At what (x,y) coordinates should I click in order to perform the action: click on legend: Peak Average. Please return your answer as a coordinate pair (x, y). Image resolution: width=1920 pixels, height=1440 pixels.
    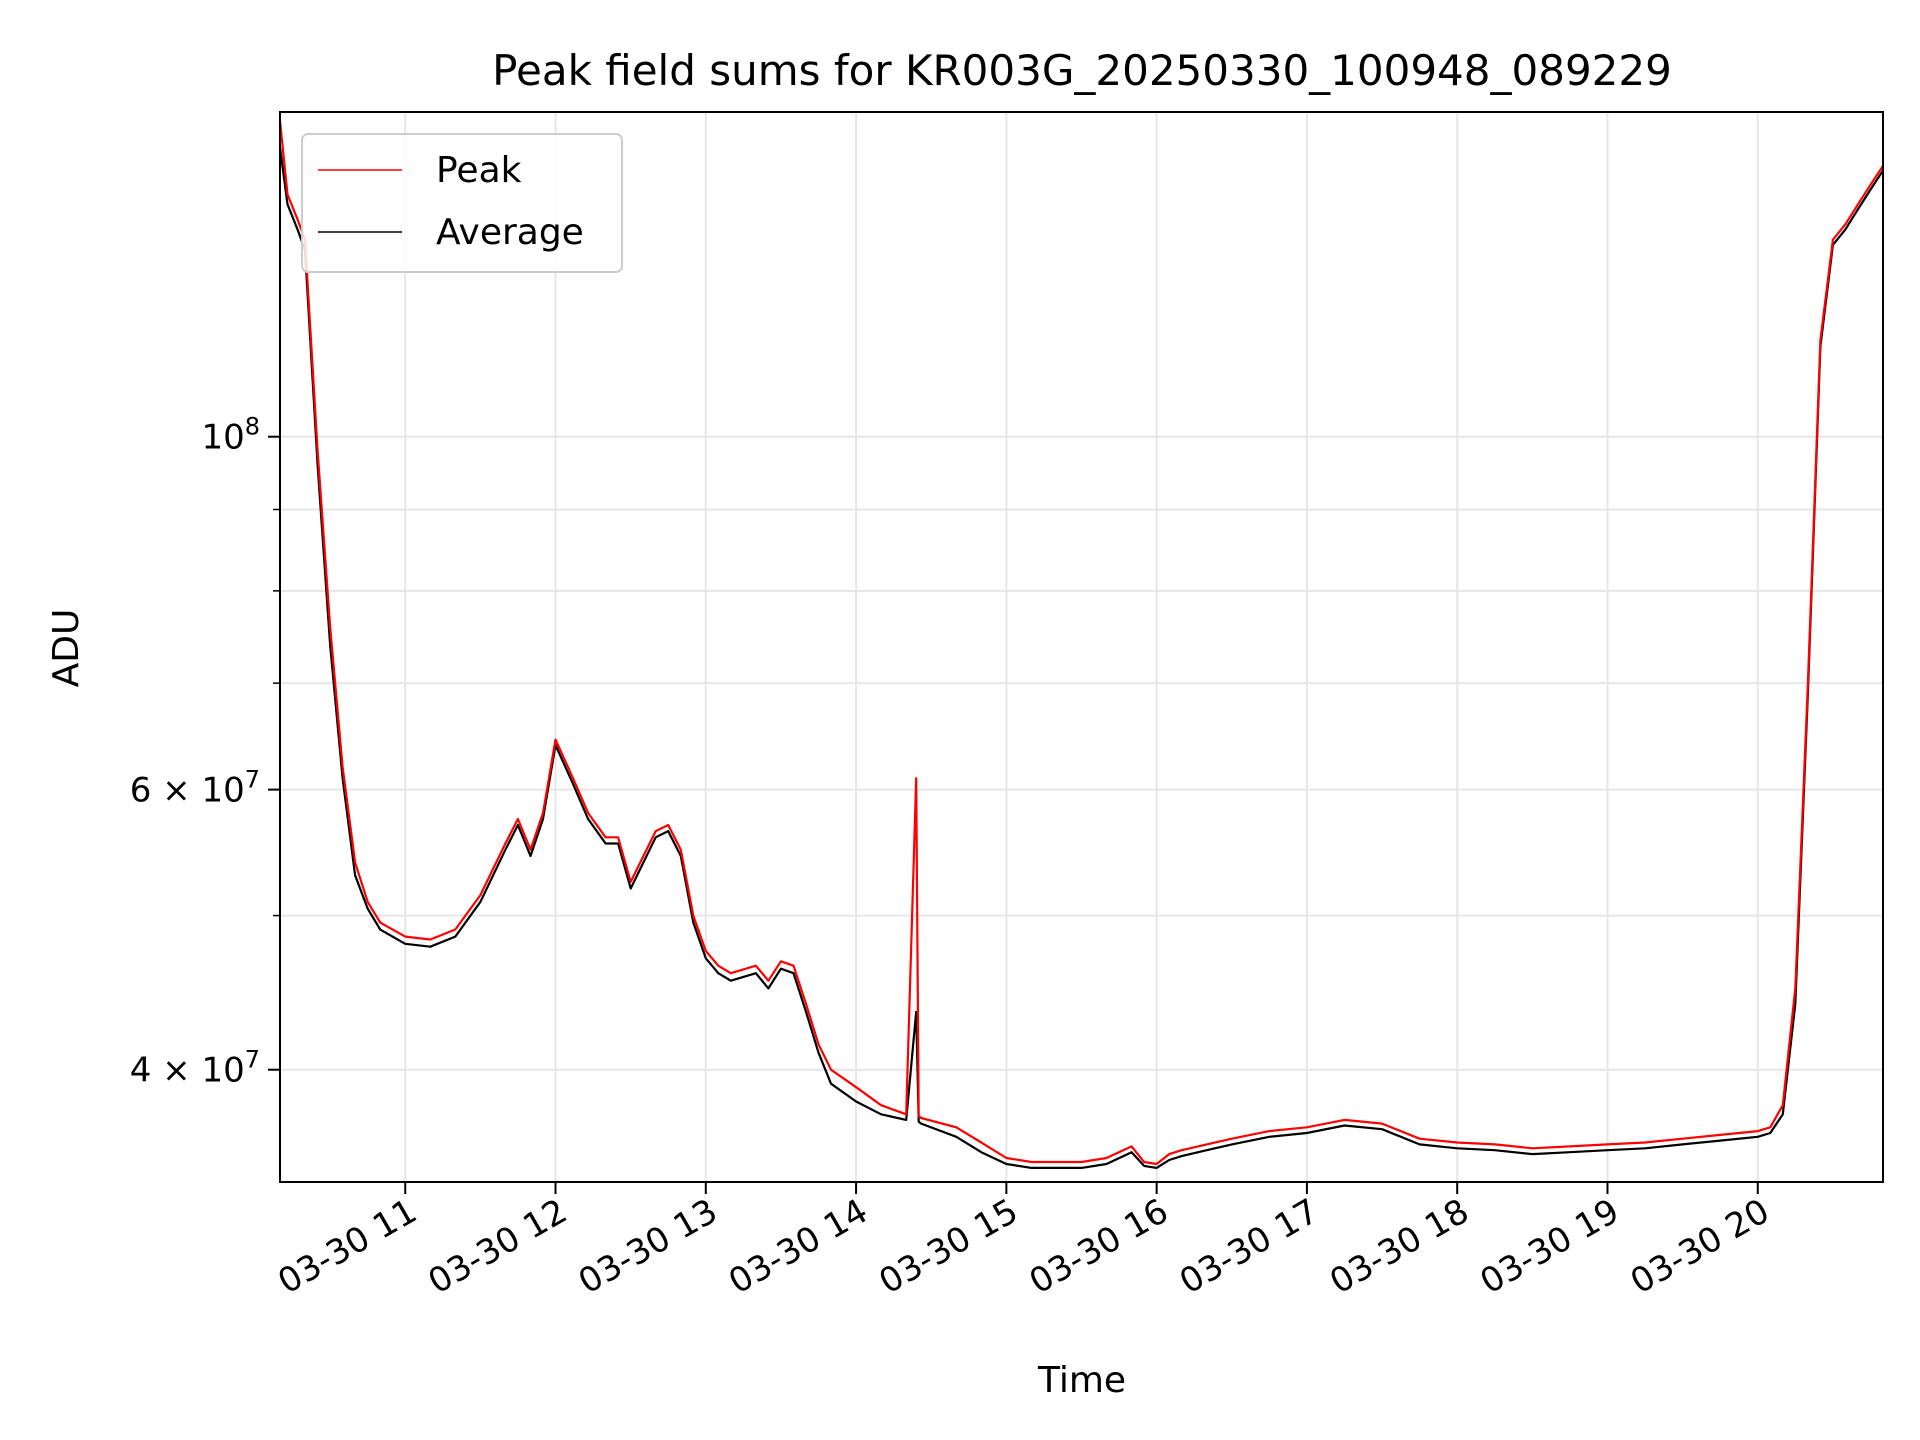
    Looking at the image, I should click on (462, 203).